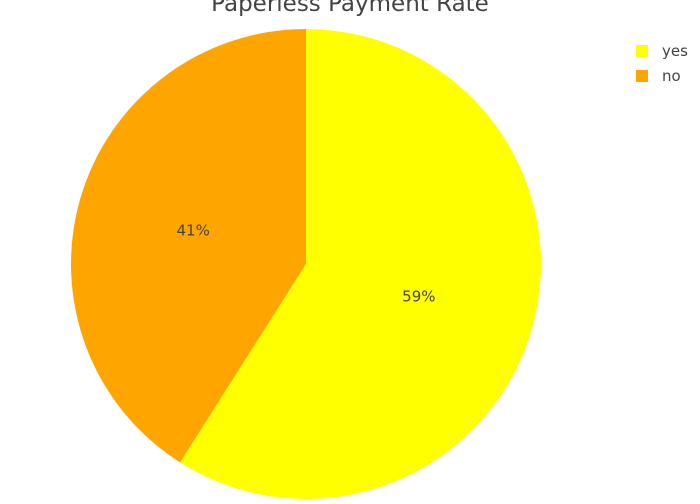 The height and width of the screenshot is (504, 700). Describe the element at coordinates (642, 50) in the screenshot. I see `legend-swatch-yes` at that location.